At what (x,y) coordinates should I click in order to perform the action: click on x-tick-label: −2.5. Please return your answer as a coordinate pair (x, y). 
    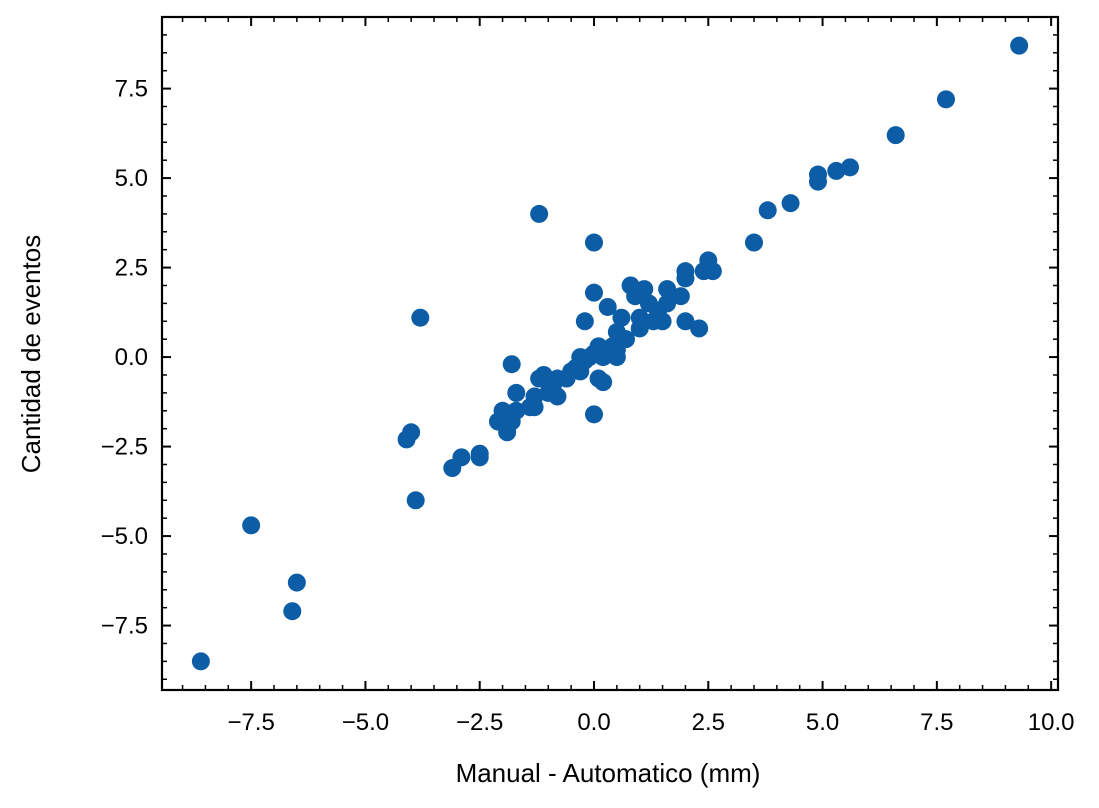
    Looking at the image, I should click on (479, 722).